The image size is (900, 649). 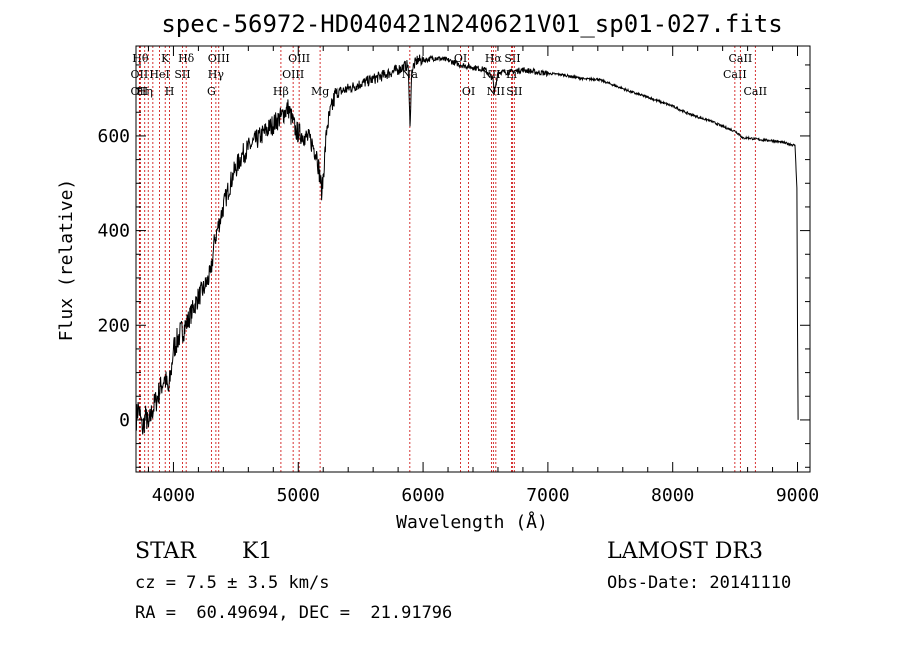 What do you see at coordinates (298, 495) in the screenshot?
I see `x-tick-label: 5000` at bounding box center [298, 495].